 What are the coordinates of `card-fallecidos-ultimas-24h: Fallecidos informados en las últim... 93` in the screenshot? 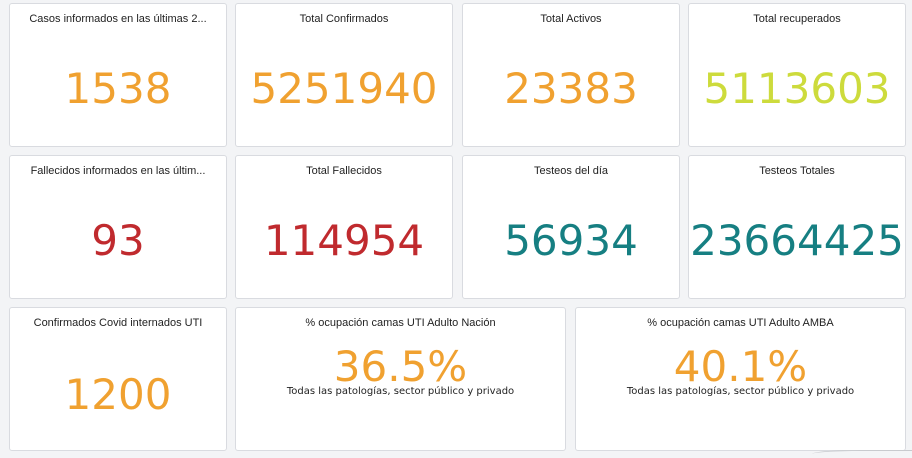 It's located at (118, 227).